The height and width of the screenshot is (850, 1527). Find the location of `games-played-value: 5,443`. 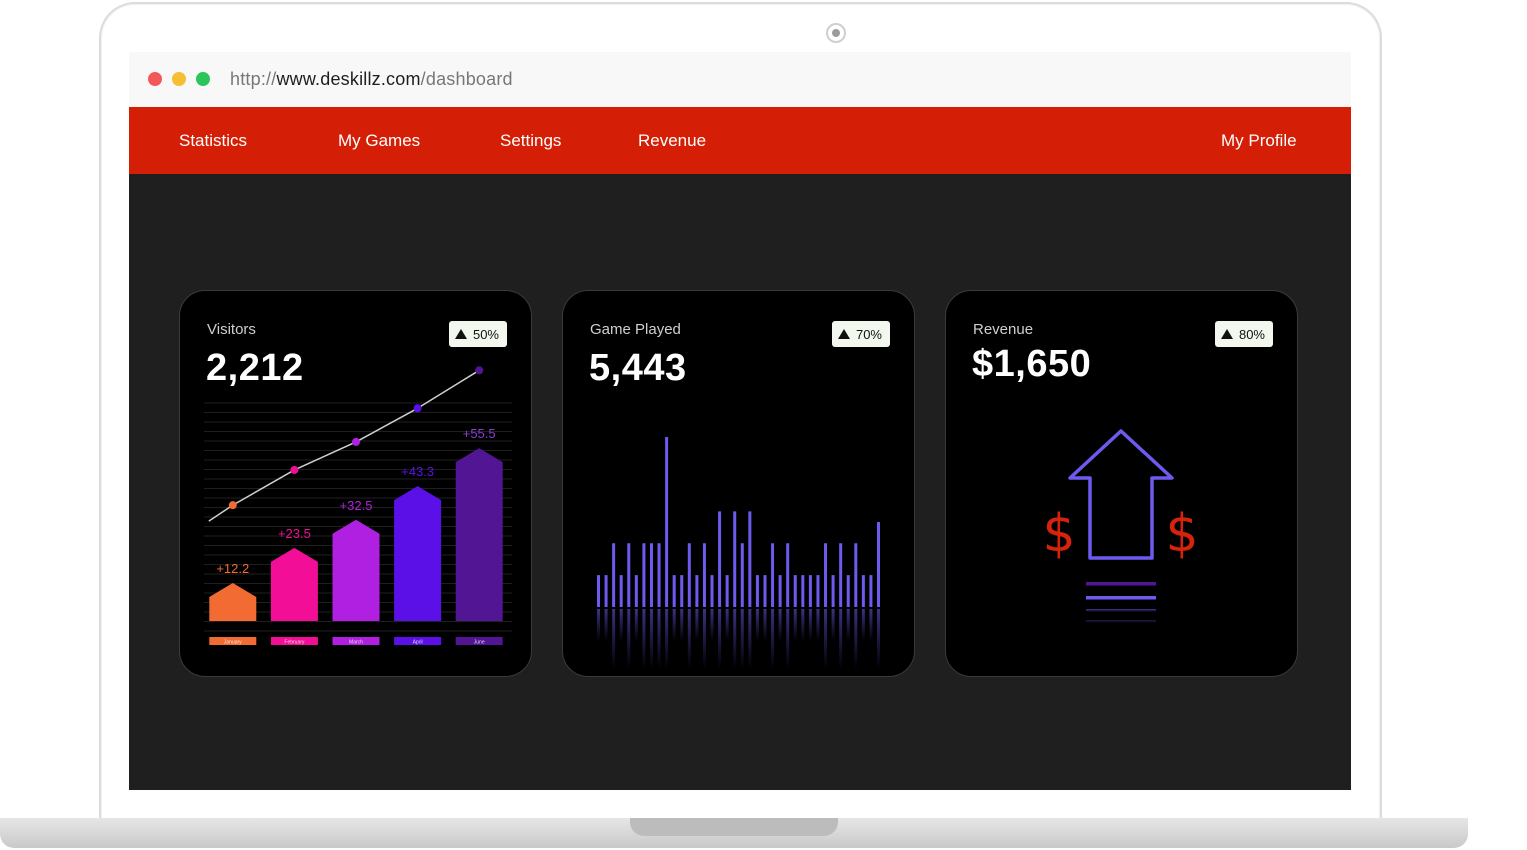

games-played-value: 5,443 is located at coordinates (638, 368).